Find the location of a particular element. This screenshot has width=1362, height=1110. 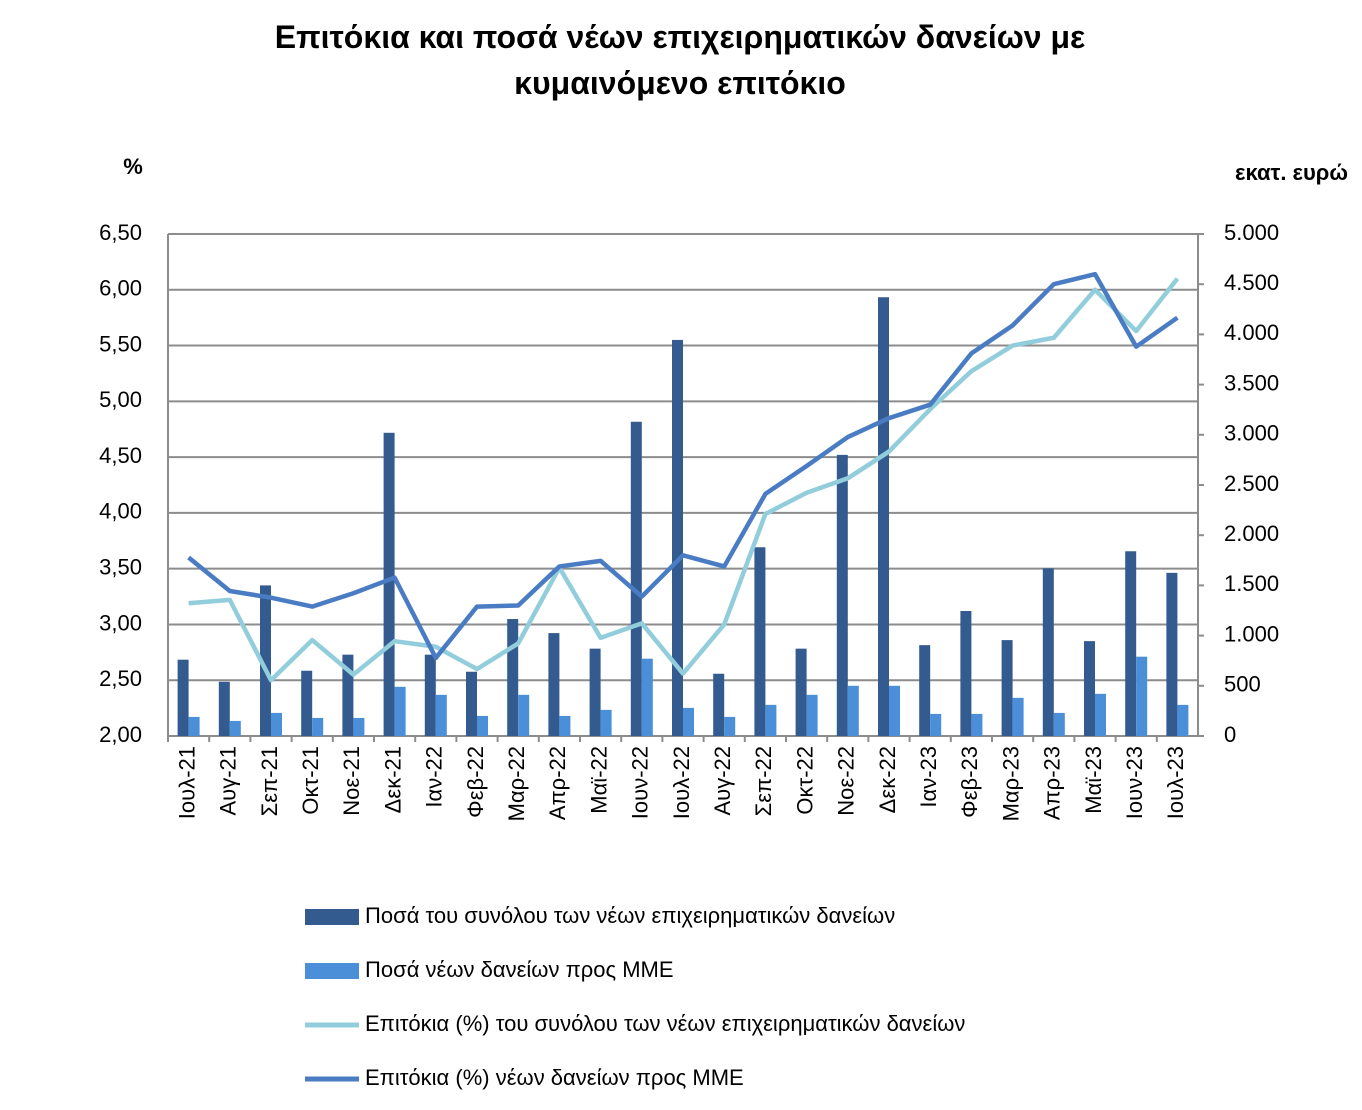

x-tick-label: Ιουλ-23 is located at coordinates (1175, 782).